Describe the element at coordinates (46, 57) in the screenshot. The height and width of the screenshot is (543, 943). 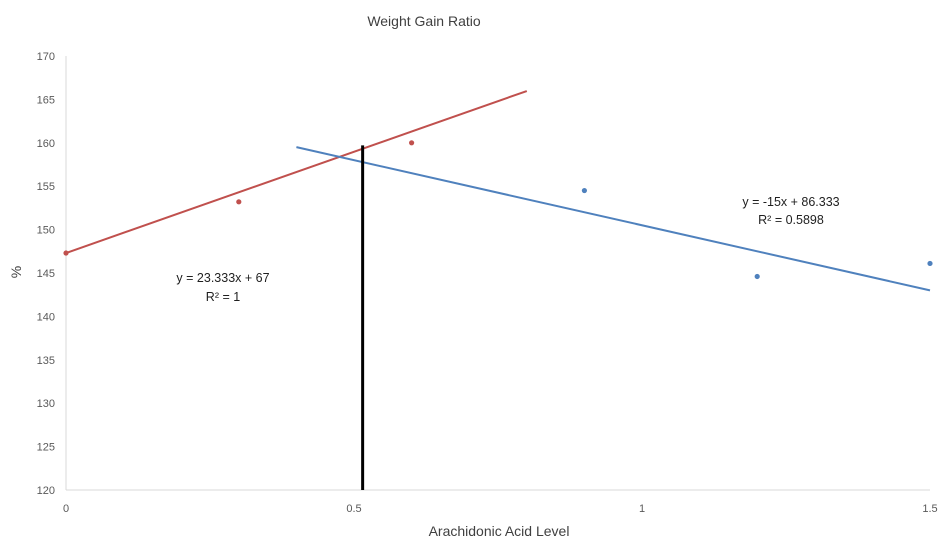
I see `y-tick-label: 170` at that location.